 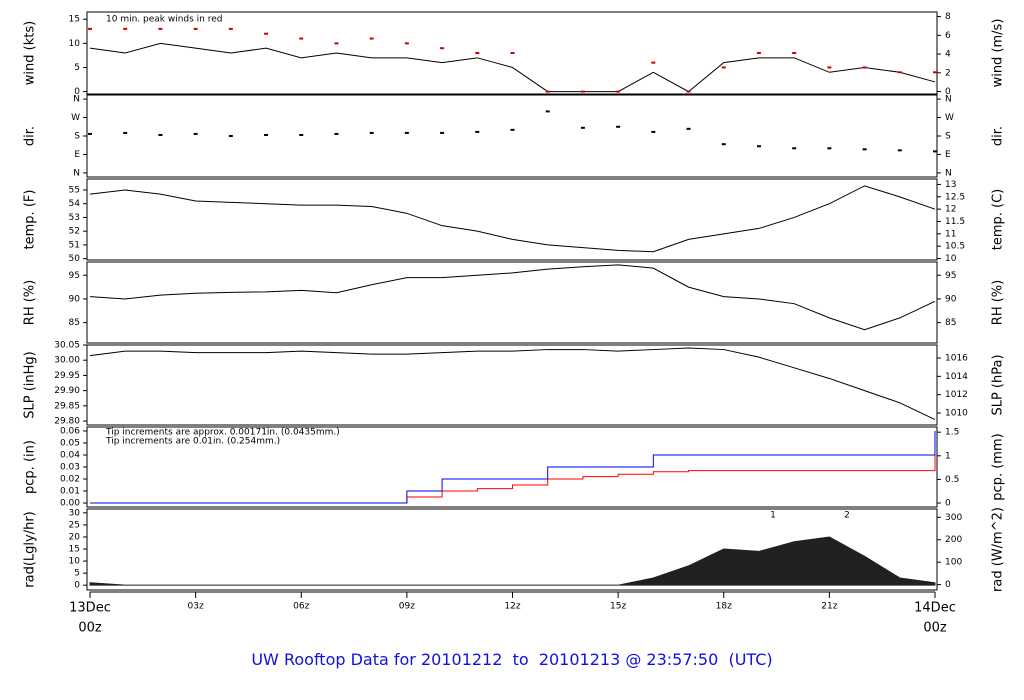 What do you see at coordinates (998, 220) in the screenshot?
I see `y2-axis-label: temp. (C)` at bounding box center [998, 220].